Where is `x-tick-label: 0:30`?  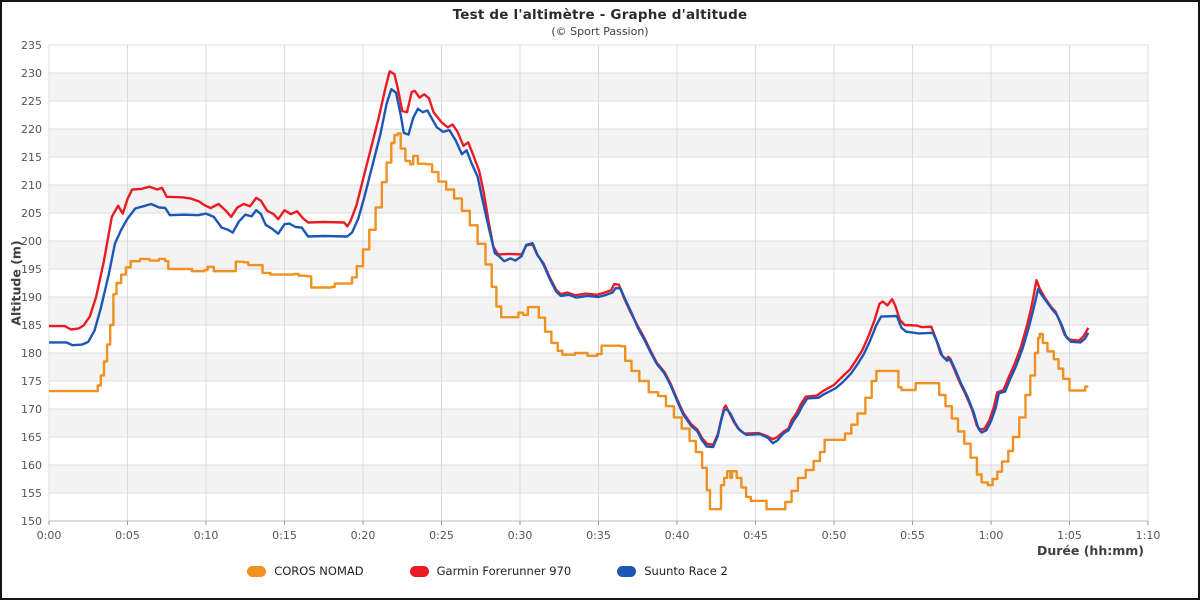
x-tick-label: 0:30 is located at coordinates (520, 535).